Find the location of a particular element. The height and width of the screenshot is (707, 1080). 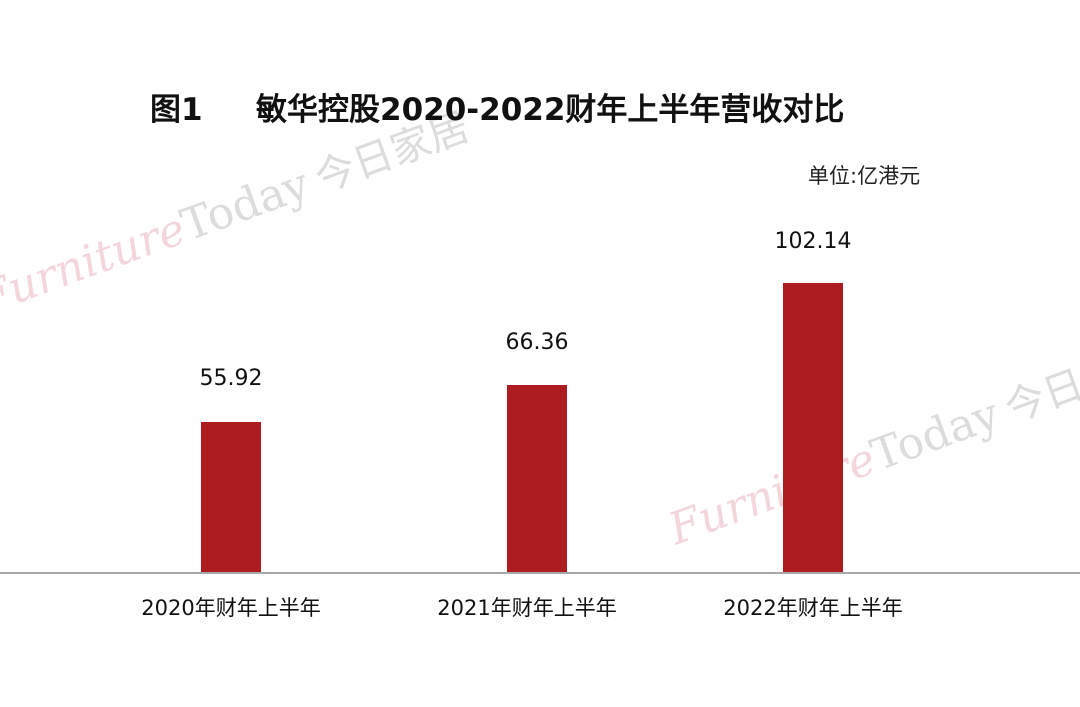

x-tick-2022: 2022年财年上半年 is located at coordinates (813, 608).